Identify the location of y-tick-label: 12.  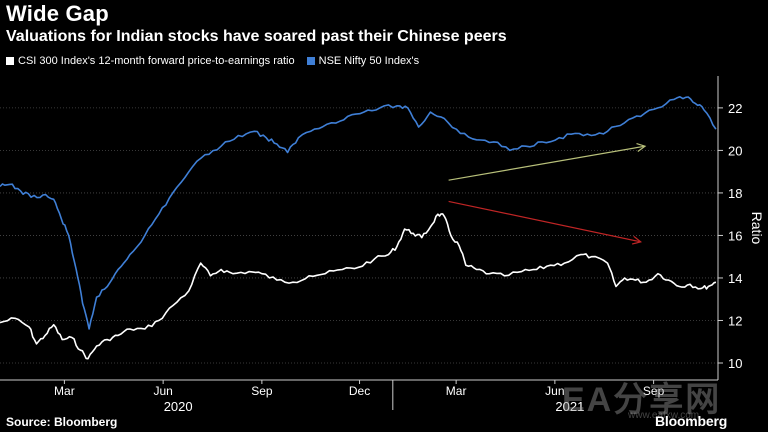
(735, 320).